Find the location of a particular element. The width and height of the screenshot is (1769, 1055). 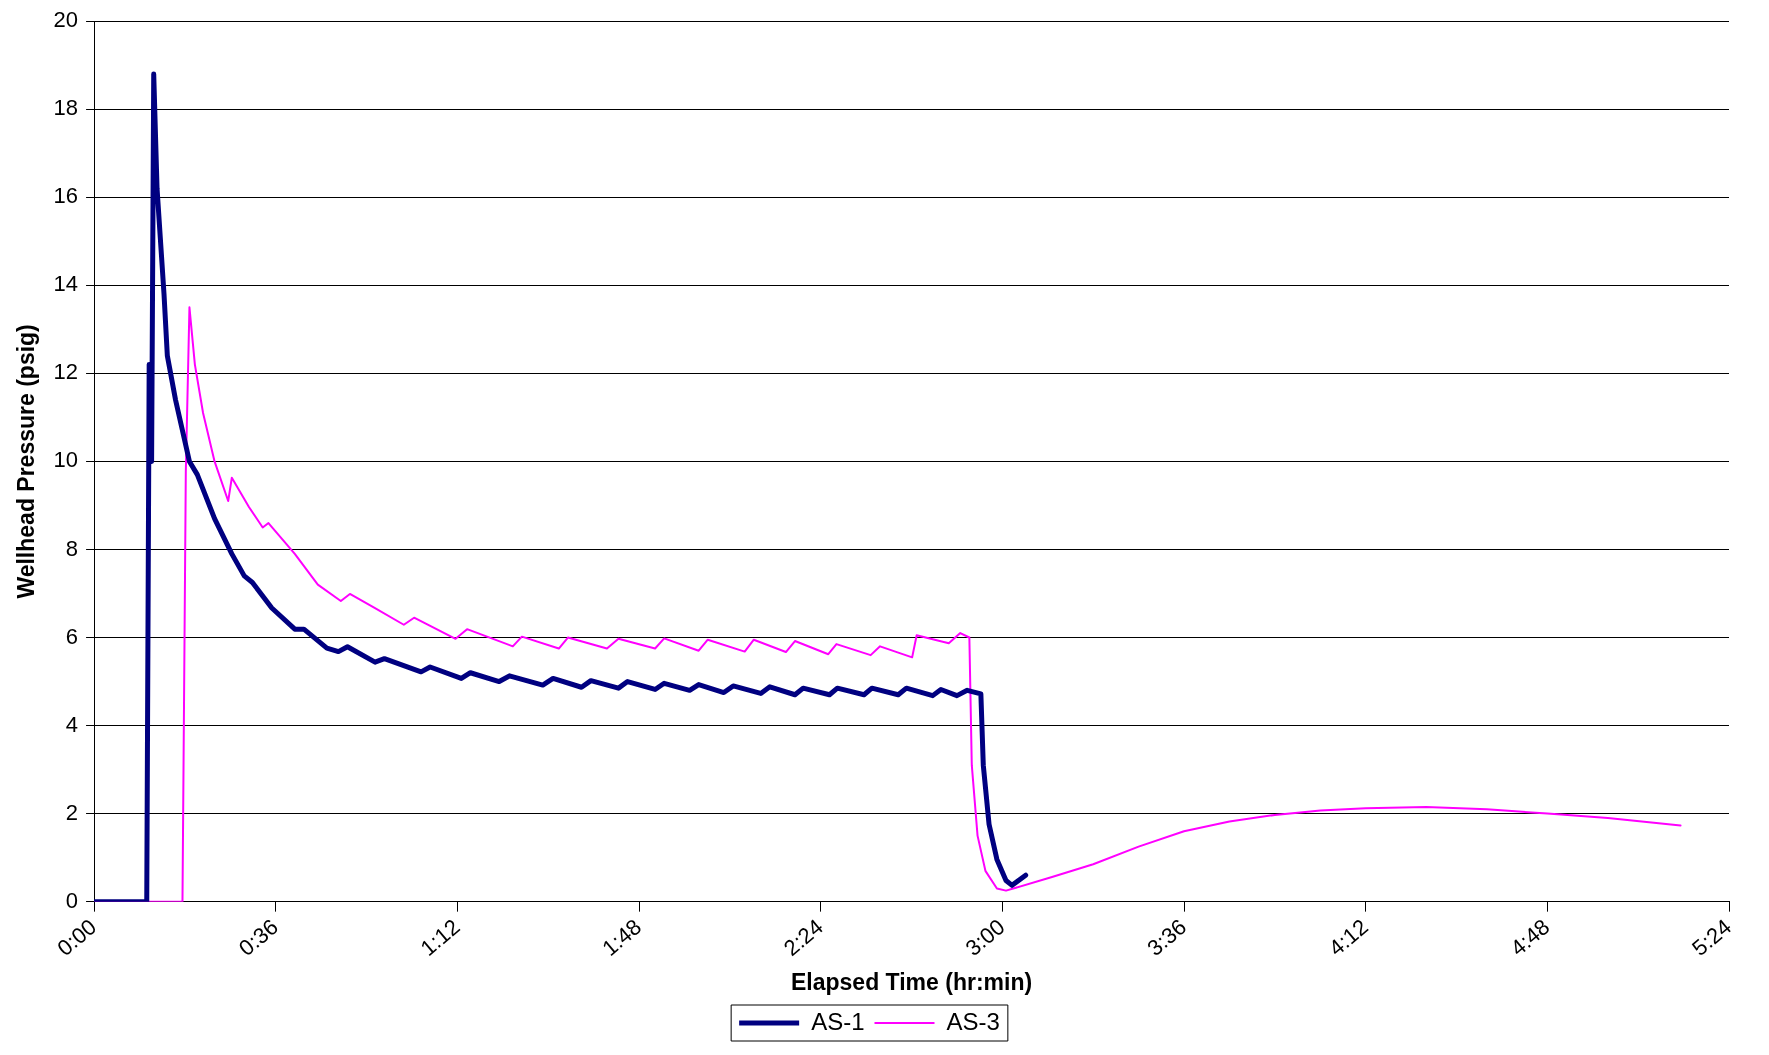

y-tick-label: 12 is located at coordinates (66, 372).